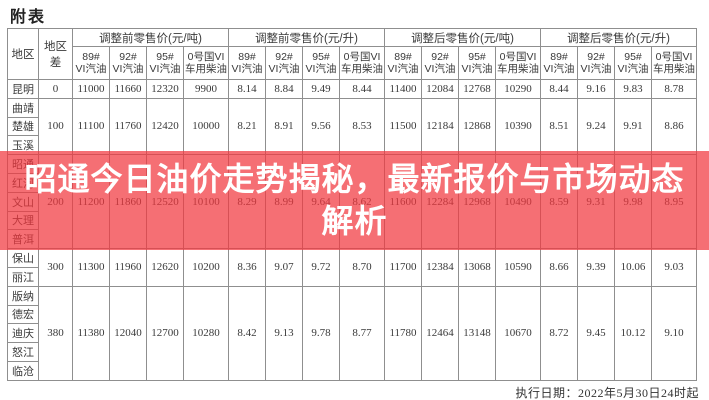  Describe the element at coordinates (477, 89) in the screenshot. I see `price-cell: 12768` at that location.